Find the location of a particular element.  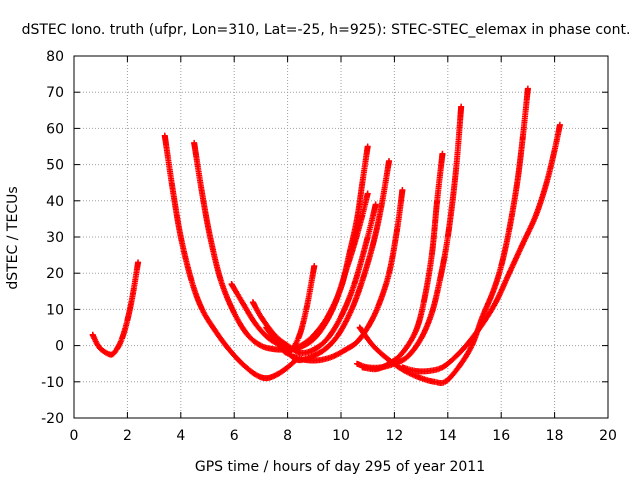

x-tick-label: 12 is located at coordinates (394, 436).